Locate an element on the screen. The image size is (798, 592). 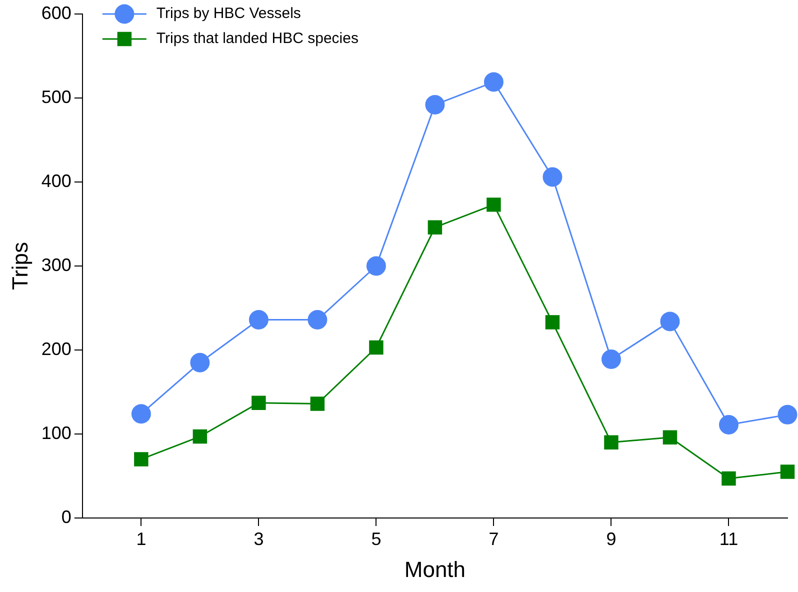
y-tick-label: 200 is located at coordinates (56, 348).